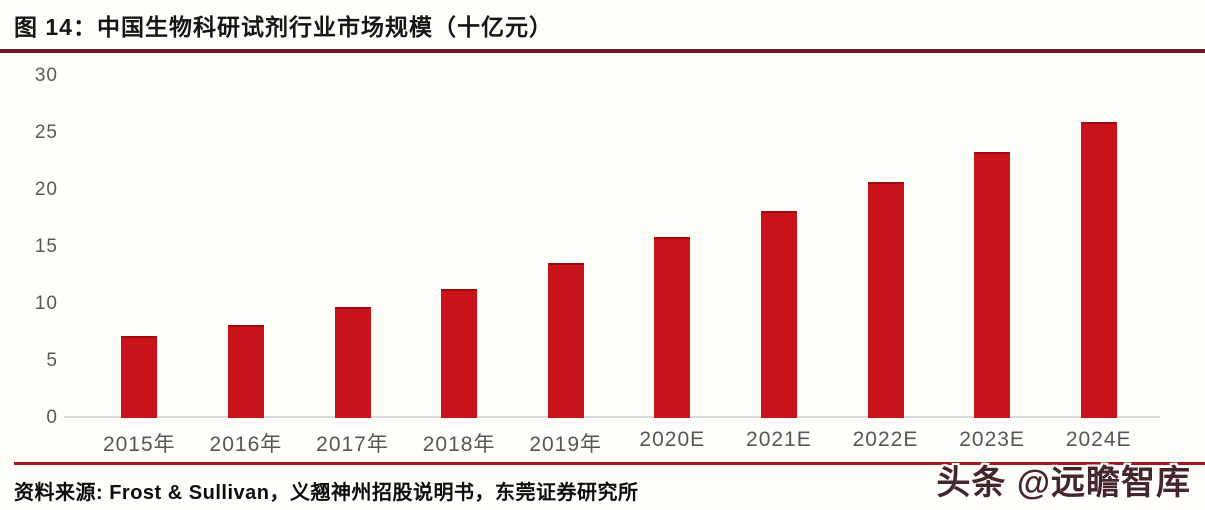  What do you see at coordinates (672, 439) in the screenshot?
I see `x-axis-label: 2020E` at bounding box center [672, 439].